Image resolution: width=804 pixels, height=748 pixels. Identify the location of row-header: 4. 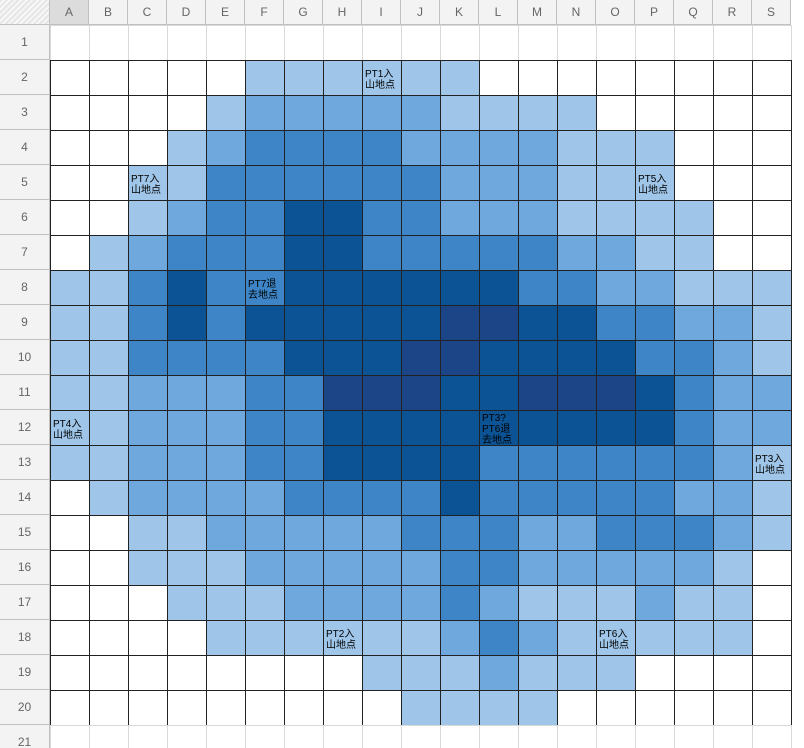
(25, 147).